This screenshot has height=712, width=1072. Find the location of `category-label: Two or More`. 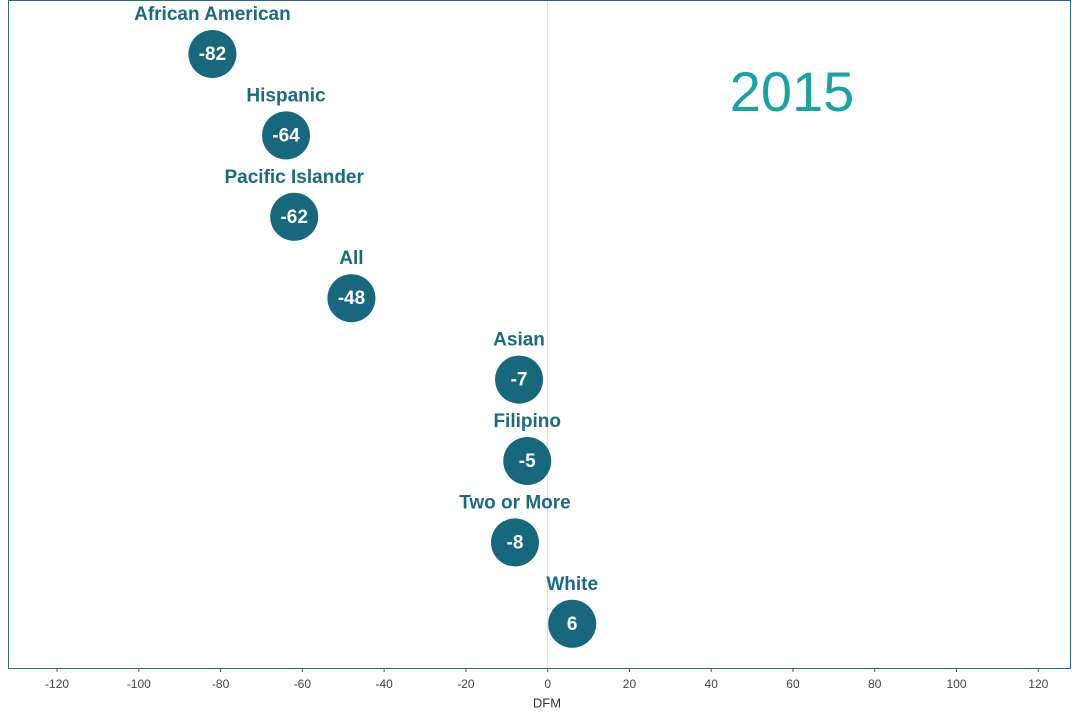

category-label: Two or More is located at coordinates (515, 502).